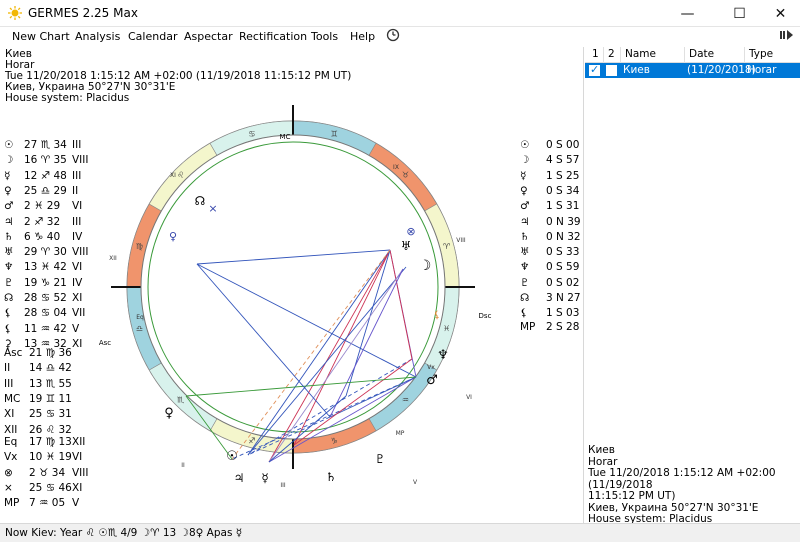 This screenshot has width=800, height=542. I want to click on table-row: Киев (11/20/2018) Horar, so click(692, 70).